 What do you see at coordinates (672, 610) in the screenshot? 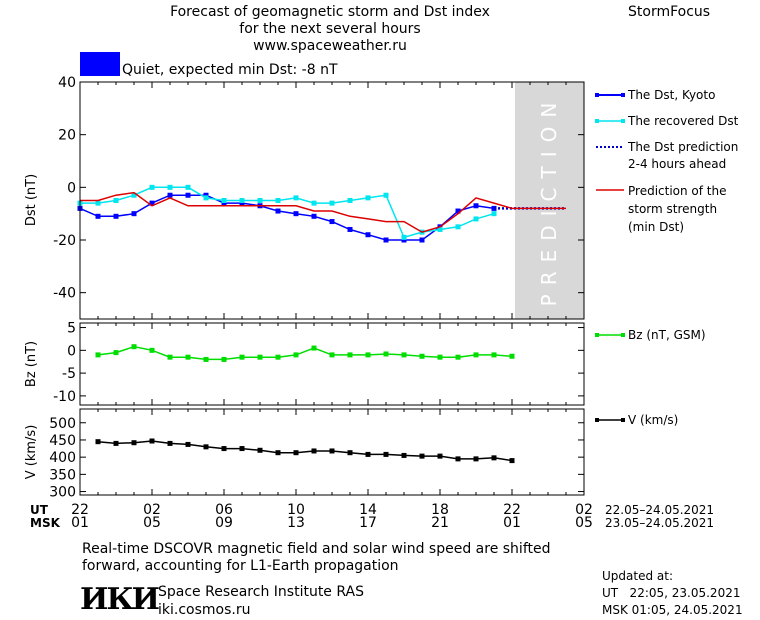
I see `updated-msk: MSK 01:05, 24.05.2021` at bounding box center [672, 610].